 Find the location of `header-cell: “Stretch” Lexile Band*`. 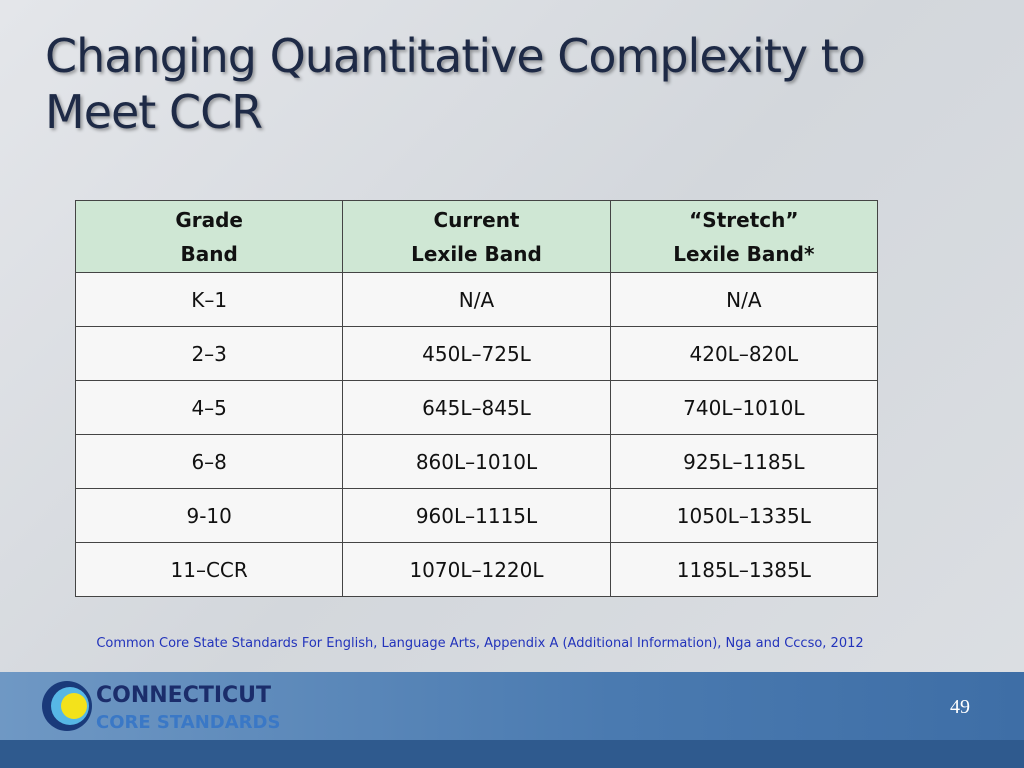

header-cell: “Stretch” Lexile Band* is located at coordinates (744, 236).